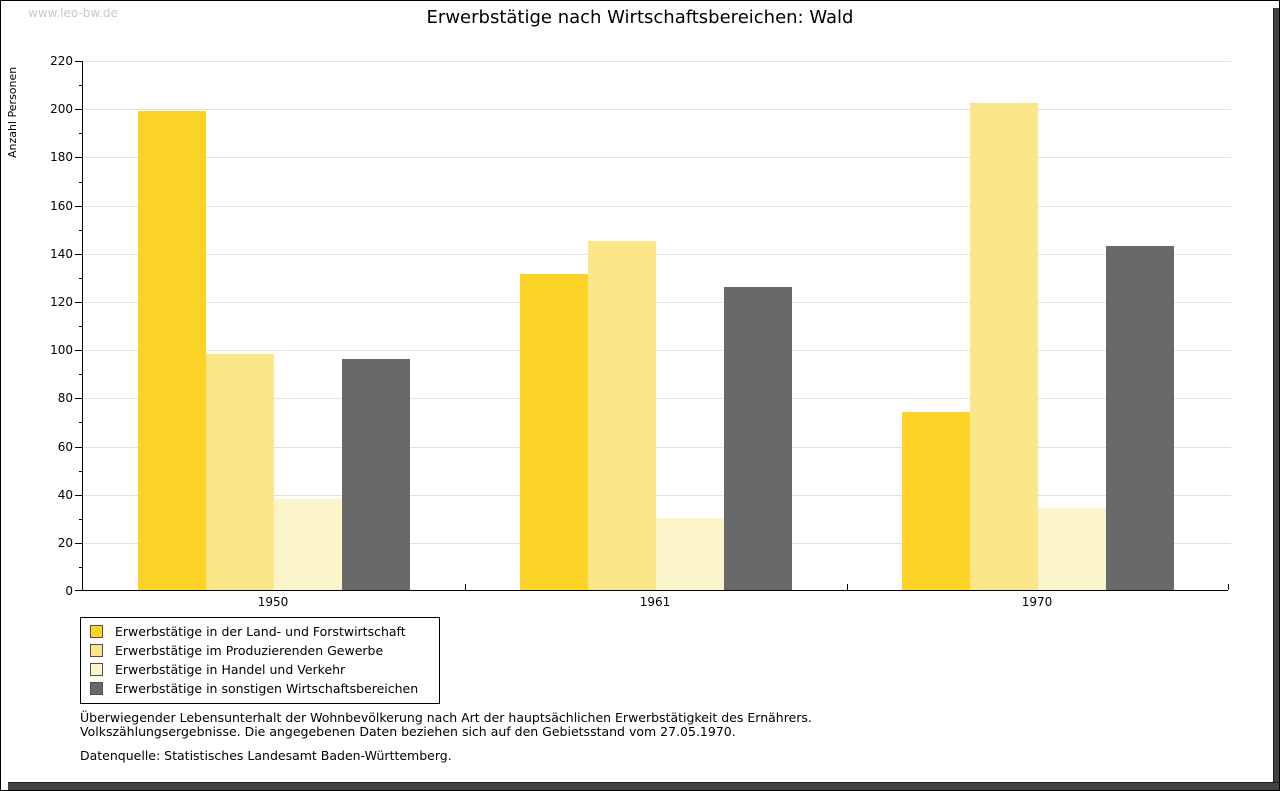 This screenshot has width=1280, height=791. Describe the element at coordinates (1037, 602) in the screenshot. I see `x-tick-label-1970: 1970` at that location.